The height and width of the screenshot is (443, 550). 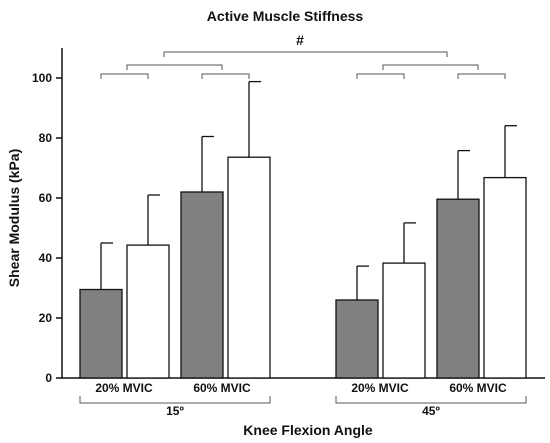 I want to click on significance-label: #, so click(x=300, y=40).